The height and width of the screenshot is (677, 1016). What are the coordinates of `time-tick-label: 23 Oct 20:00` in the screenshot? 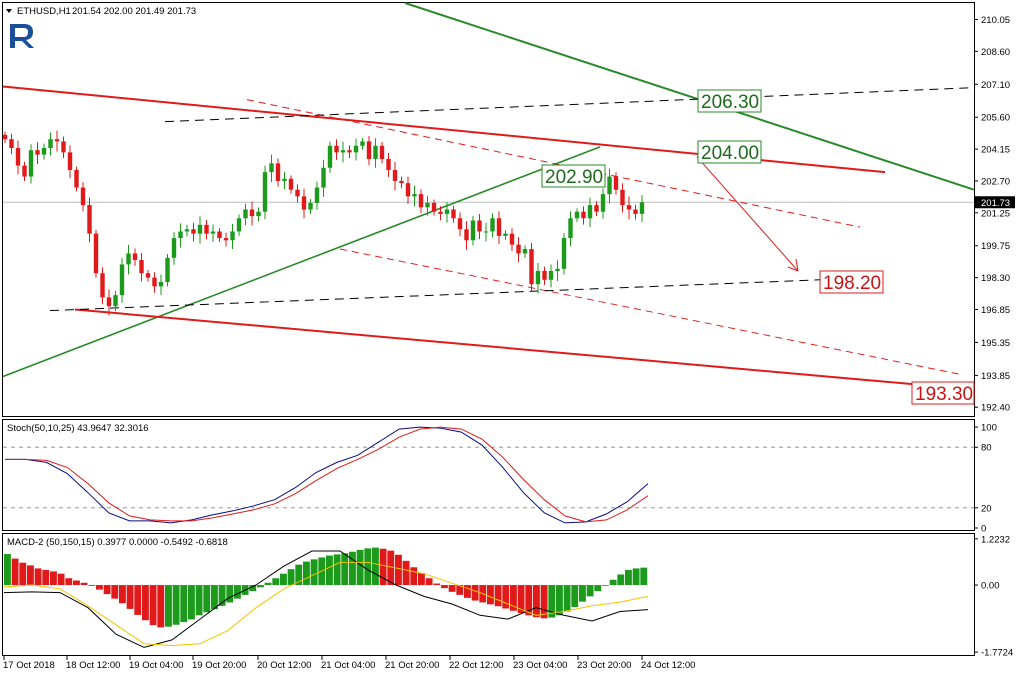 It's located at (604, 665).